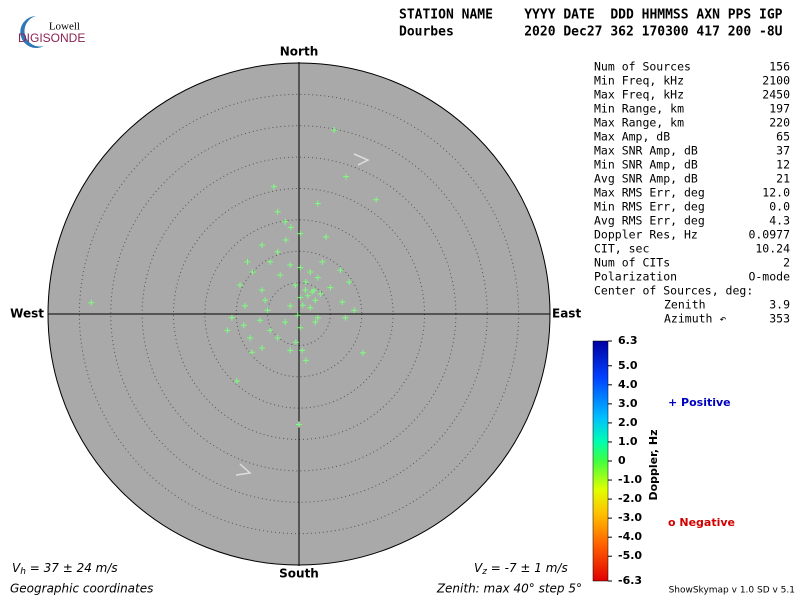  Describe the element at coordinates (646, 151) in the screenshot. I see `stat-label: Max SNR Amp, dB` at that location.